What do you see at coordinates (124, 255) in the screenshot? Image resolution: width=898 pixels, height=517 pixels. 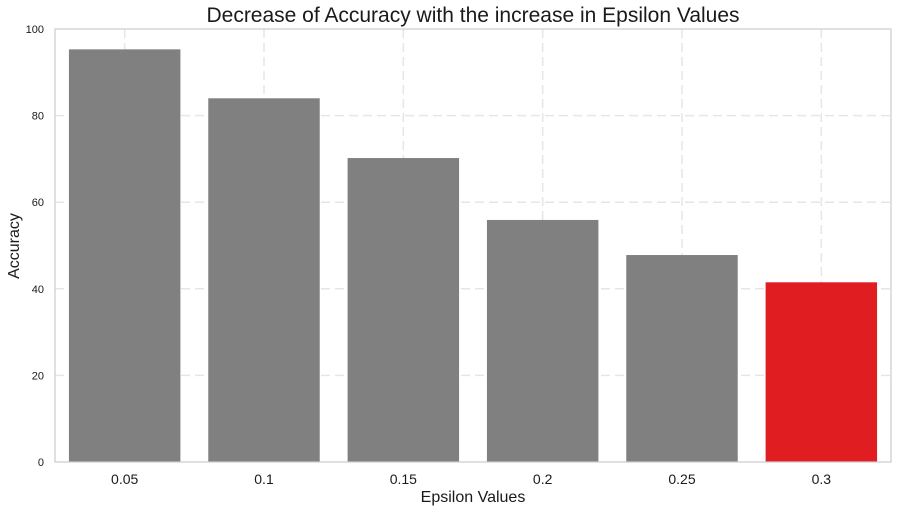 I see `bar-0.05` at bounding box center [124, 255].